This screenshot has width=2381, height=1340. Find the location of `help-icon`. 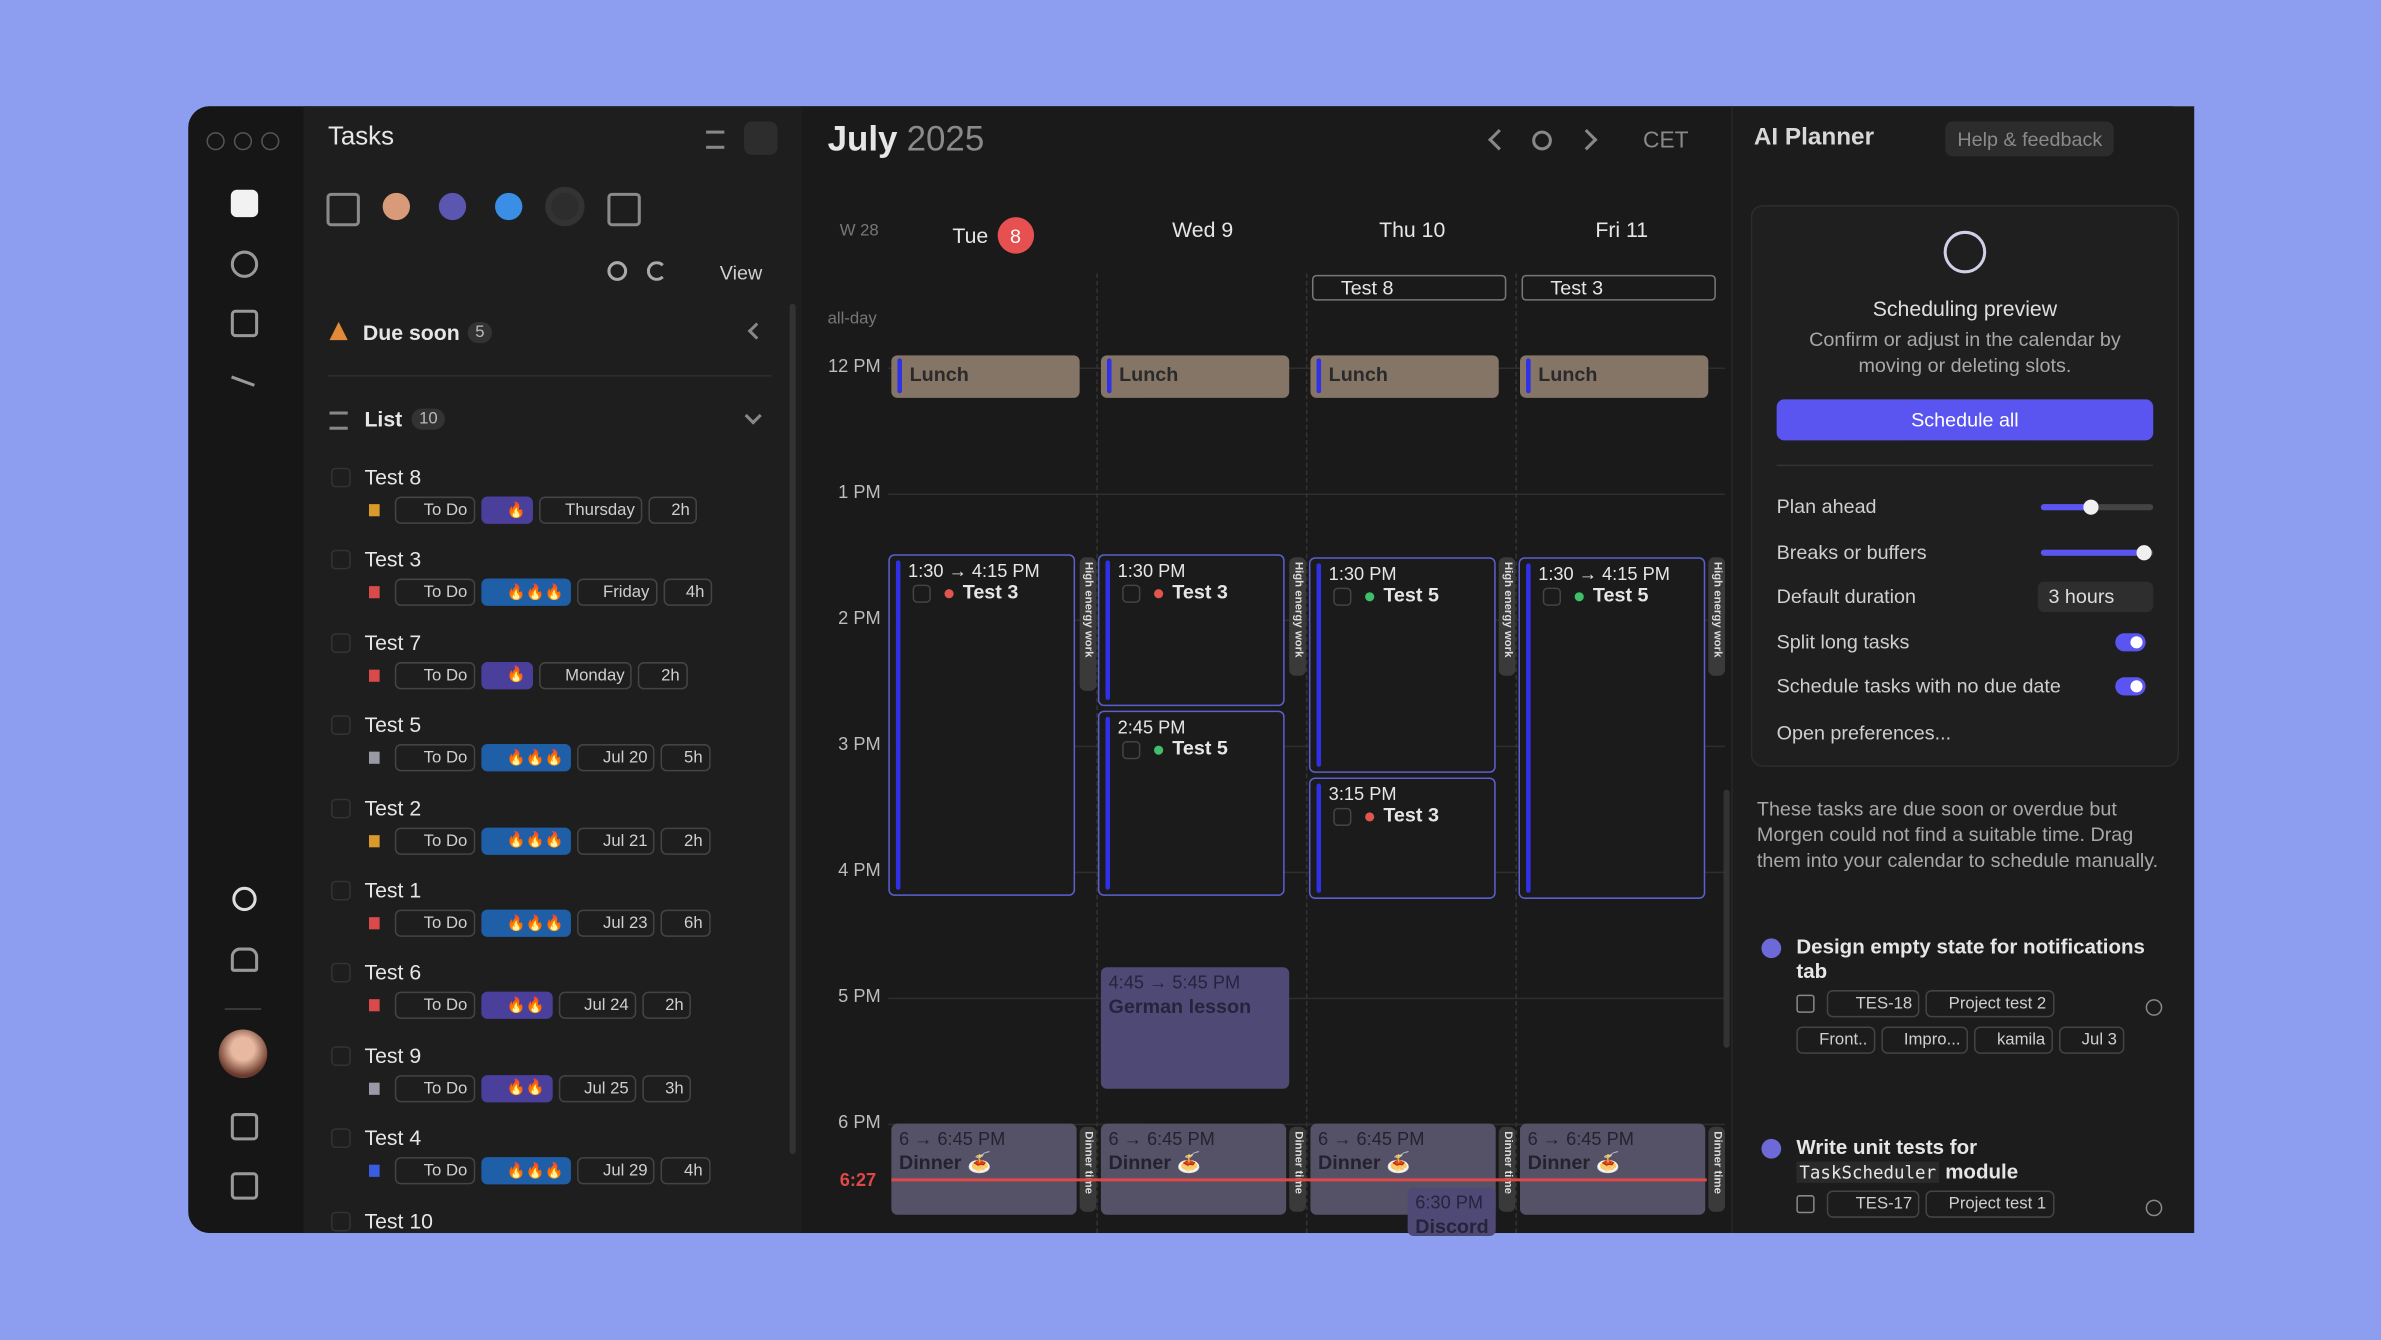

help-icon is located at coordinates (244, 1127).